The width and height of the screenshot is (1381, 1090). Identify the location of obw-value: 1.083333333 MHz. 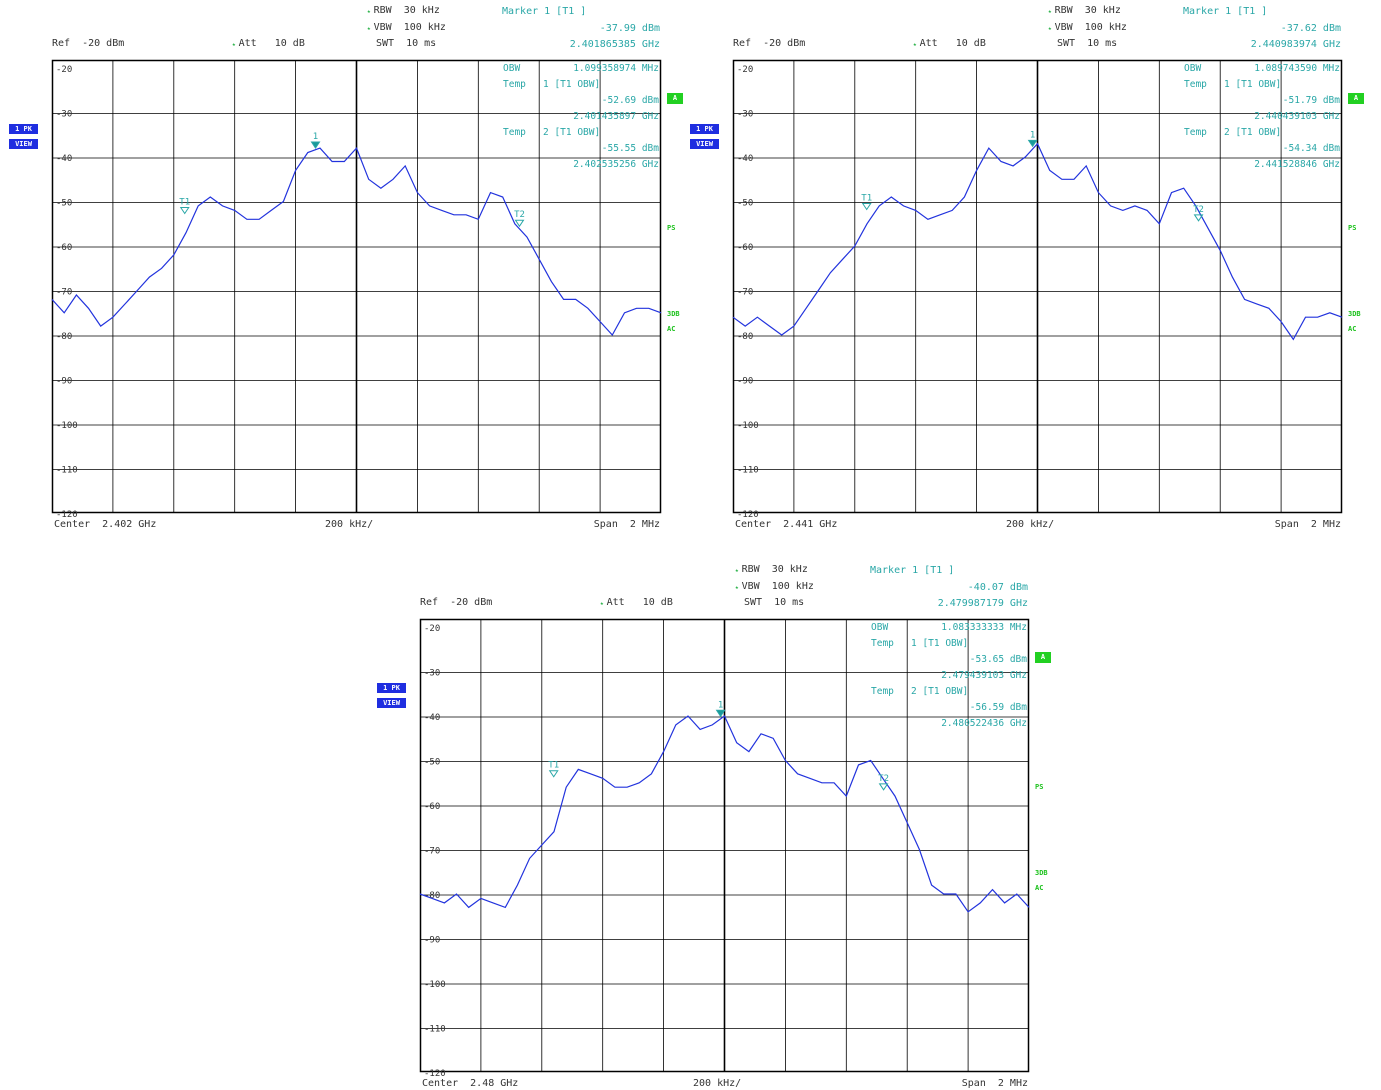
(984, 627).